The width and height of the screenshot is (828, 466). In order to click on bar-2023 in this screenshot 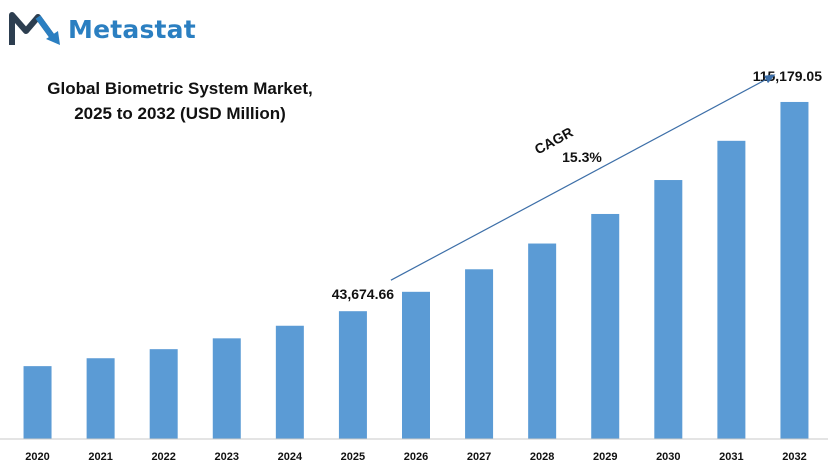, I will do `click(226, 388)`.